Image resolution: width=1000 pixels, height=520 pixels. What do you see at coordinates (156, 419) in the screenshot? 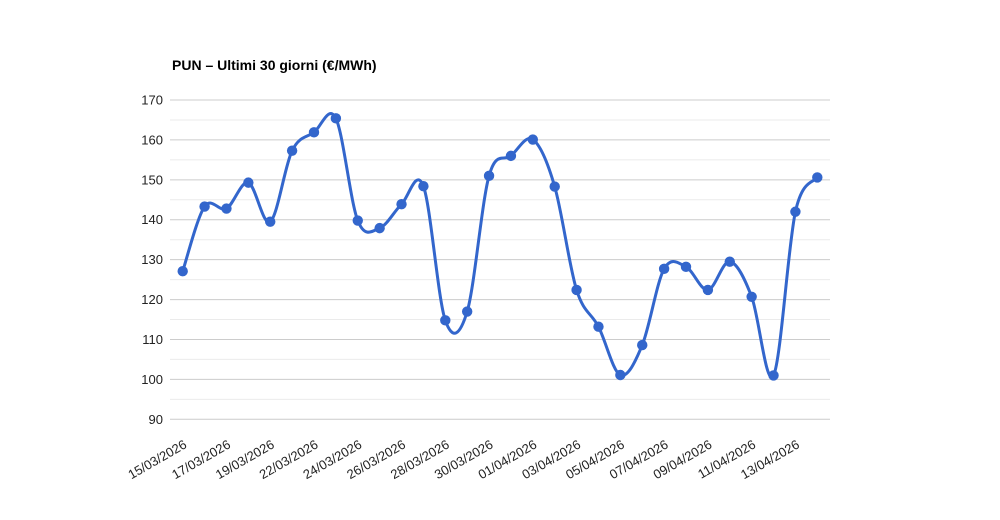
I see `y-axis-tick-label: 90` at bounding box center [156, 419].